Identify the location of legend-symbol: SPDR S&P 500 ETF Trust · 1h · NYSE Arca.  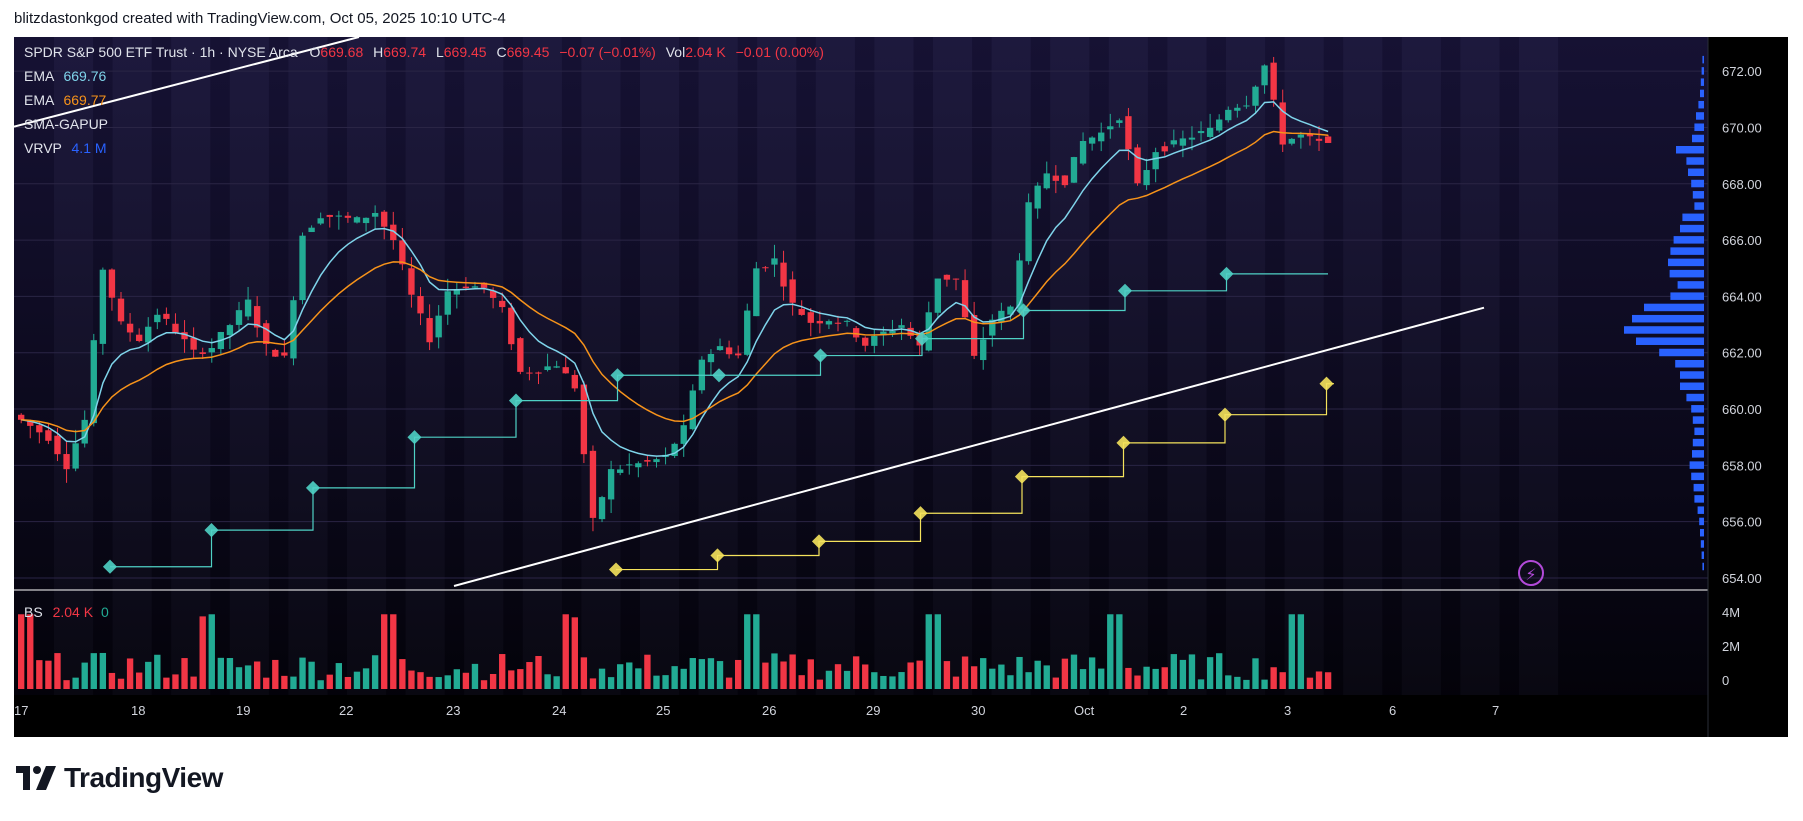
(161, 52).